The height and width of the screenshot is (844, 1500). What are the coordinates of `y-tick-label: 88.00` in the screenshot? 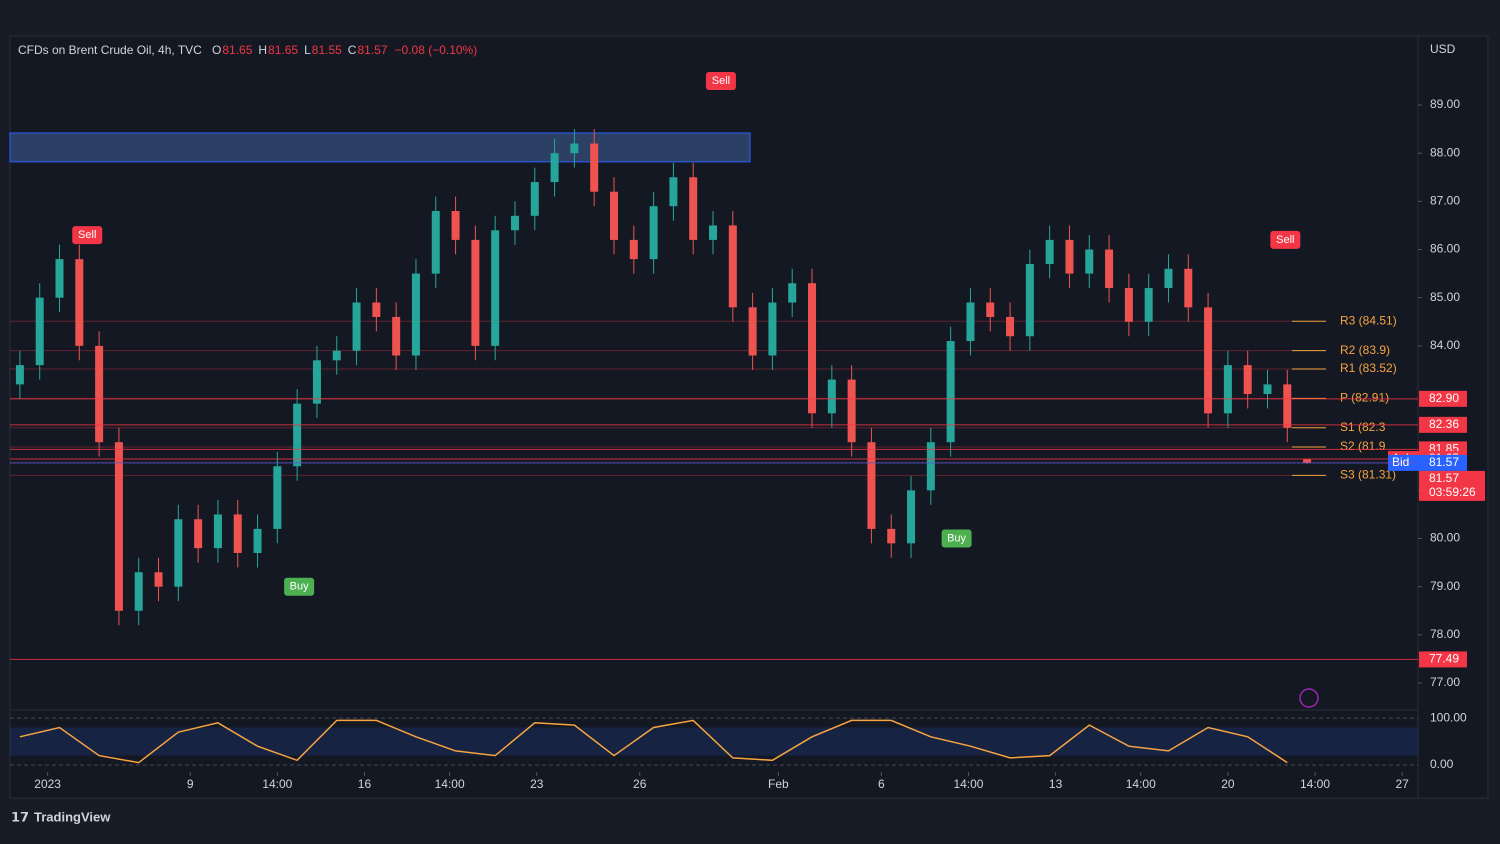 It's located at (1445, 152).